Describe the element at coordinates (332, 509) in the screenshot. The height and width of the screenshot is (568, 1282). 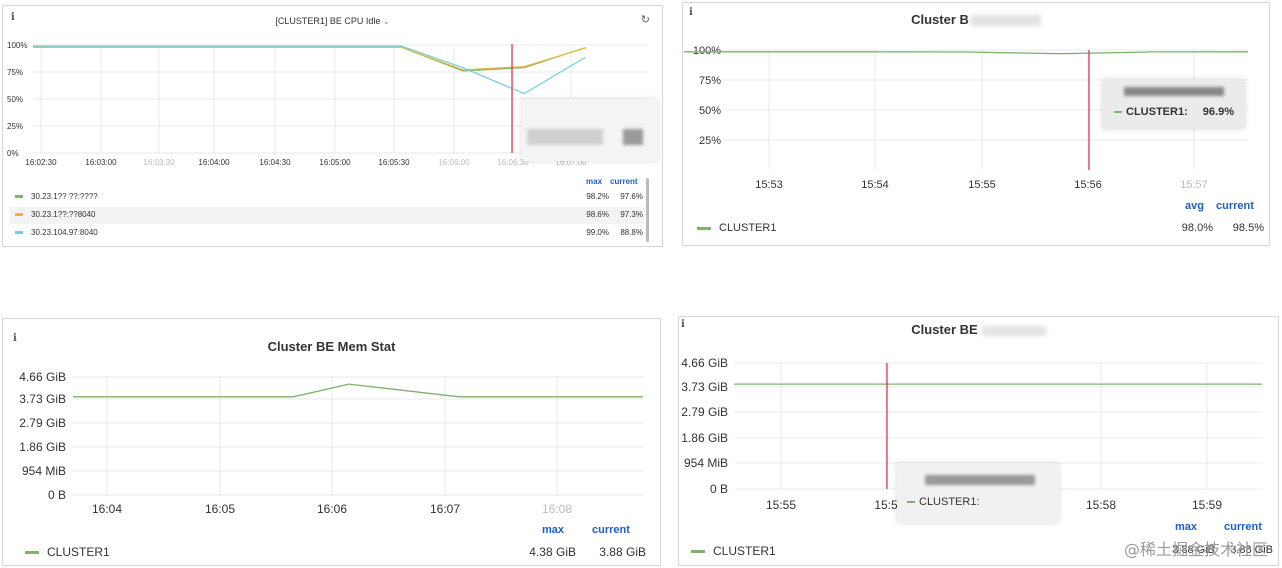
I see `x-tick-label: 16:06` at that location.